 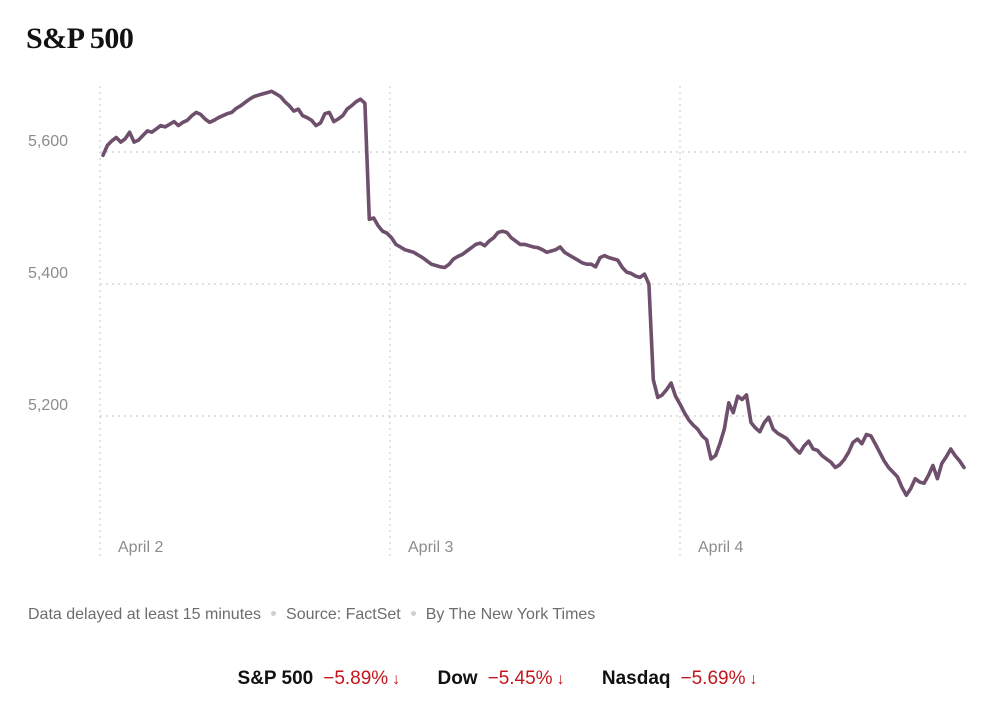 I want to click on chart-title: S&P 500, so click(x=80, y=38).